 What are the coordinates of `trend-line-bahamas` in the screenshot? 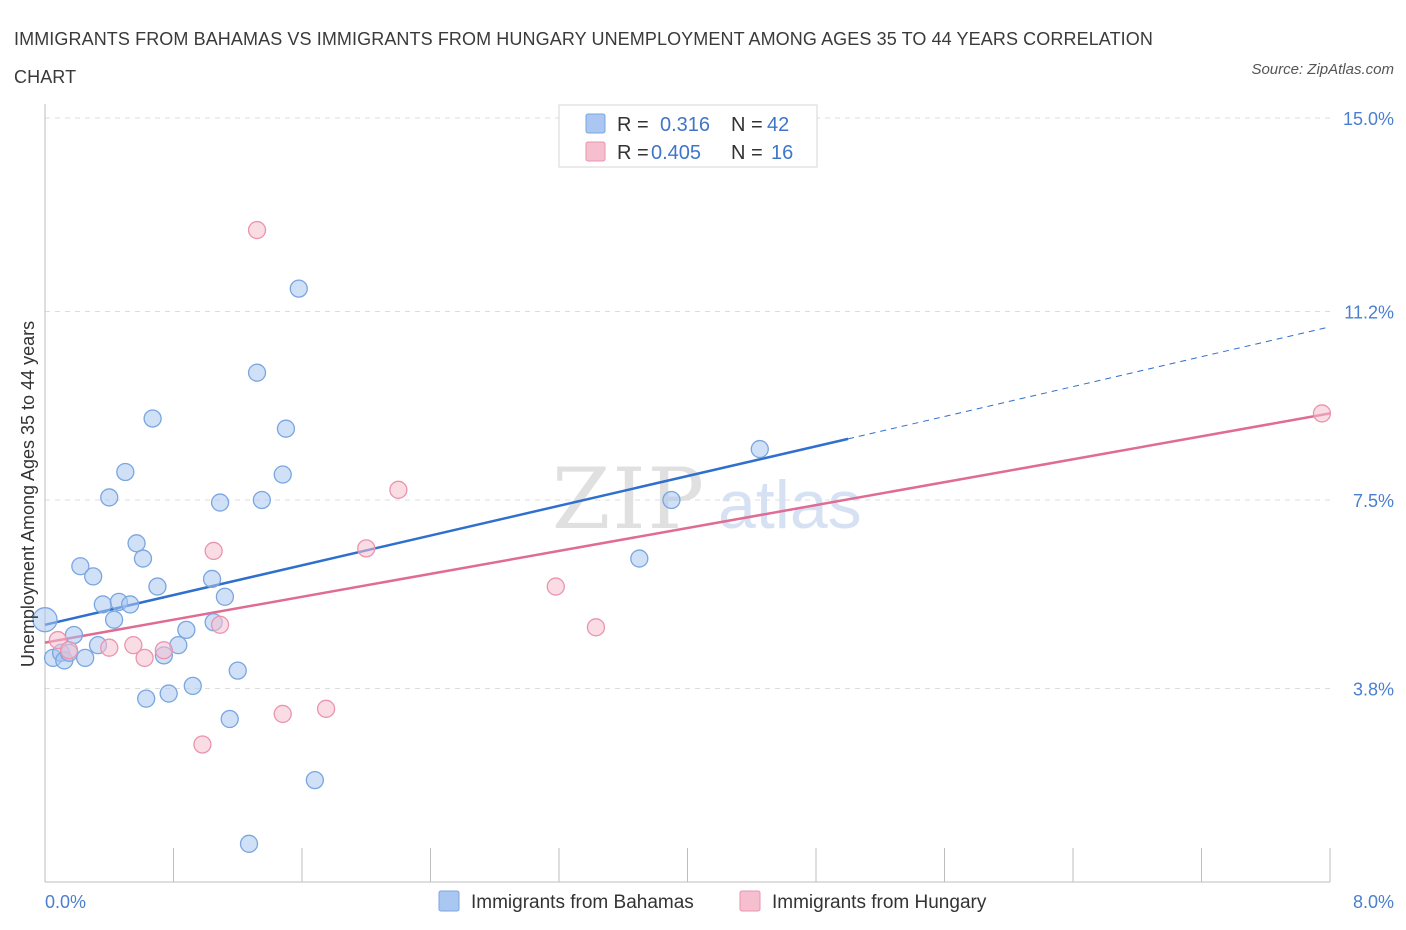 It's located at (446, 532).